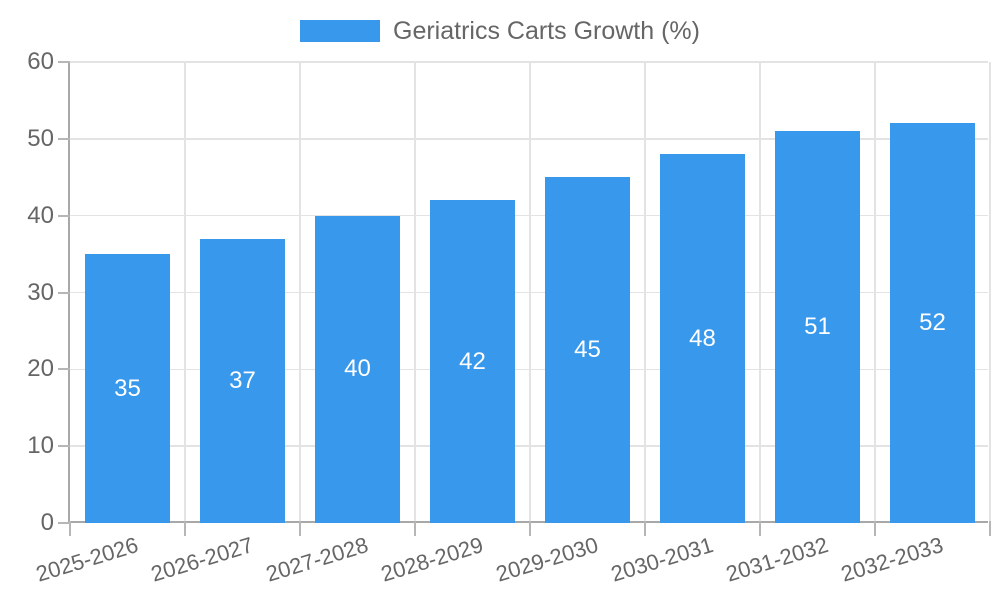  I want to click on legend: Geriatrics Carts Growth (%), so click(500, 31).